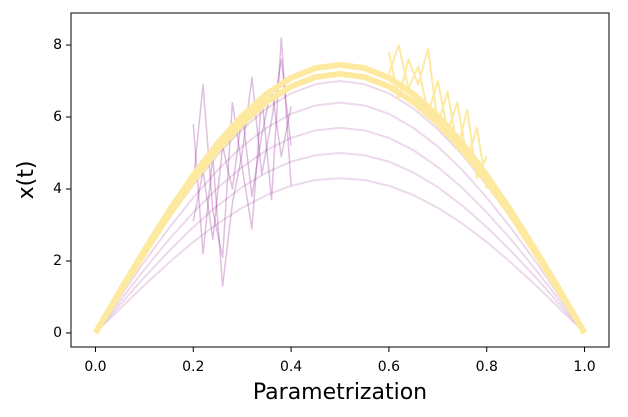 The height and width of the screenshot is (417, 628). I want to click on y-tick-label: 0, so click(57, 333).